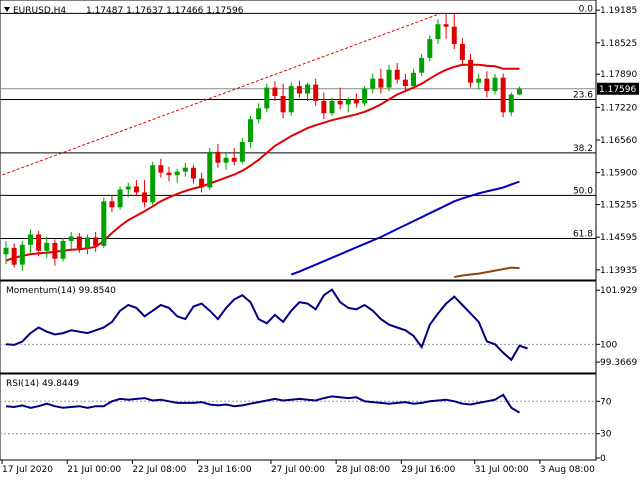 Image resolution: width=640 pixels, height=484 pixels. I want to click on time-tick-label: 17 Jul 2020, so click(27, 470).